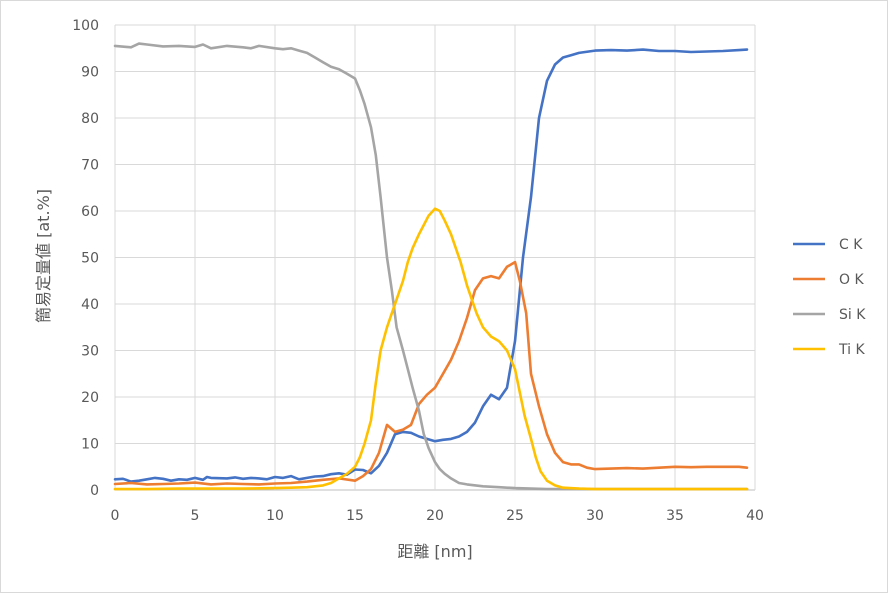 The height and width of the screenshot is (594, 888). I want to click on y-tick-label: 40, so click(90, 305).